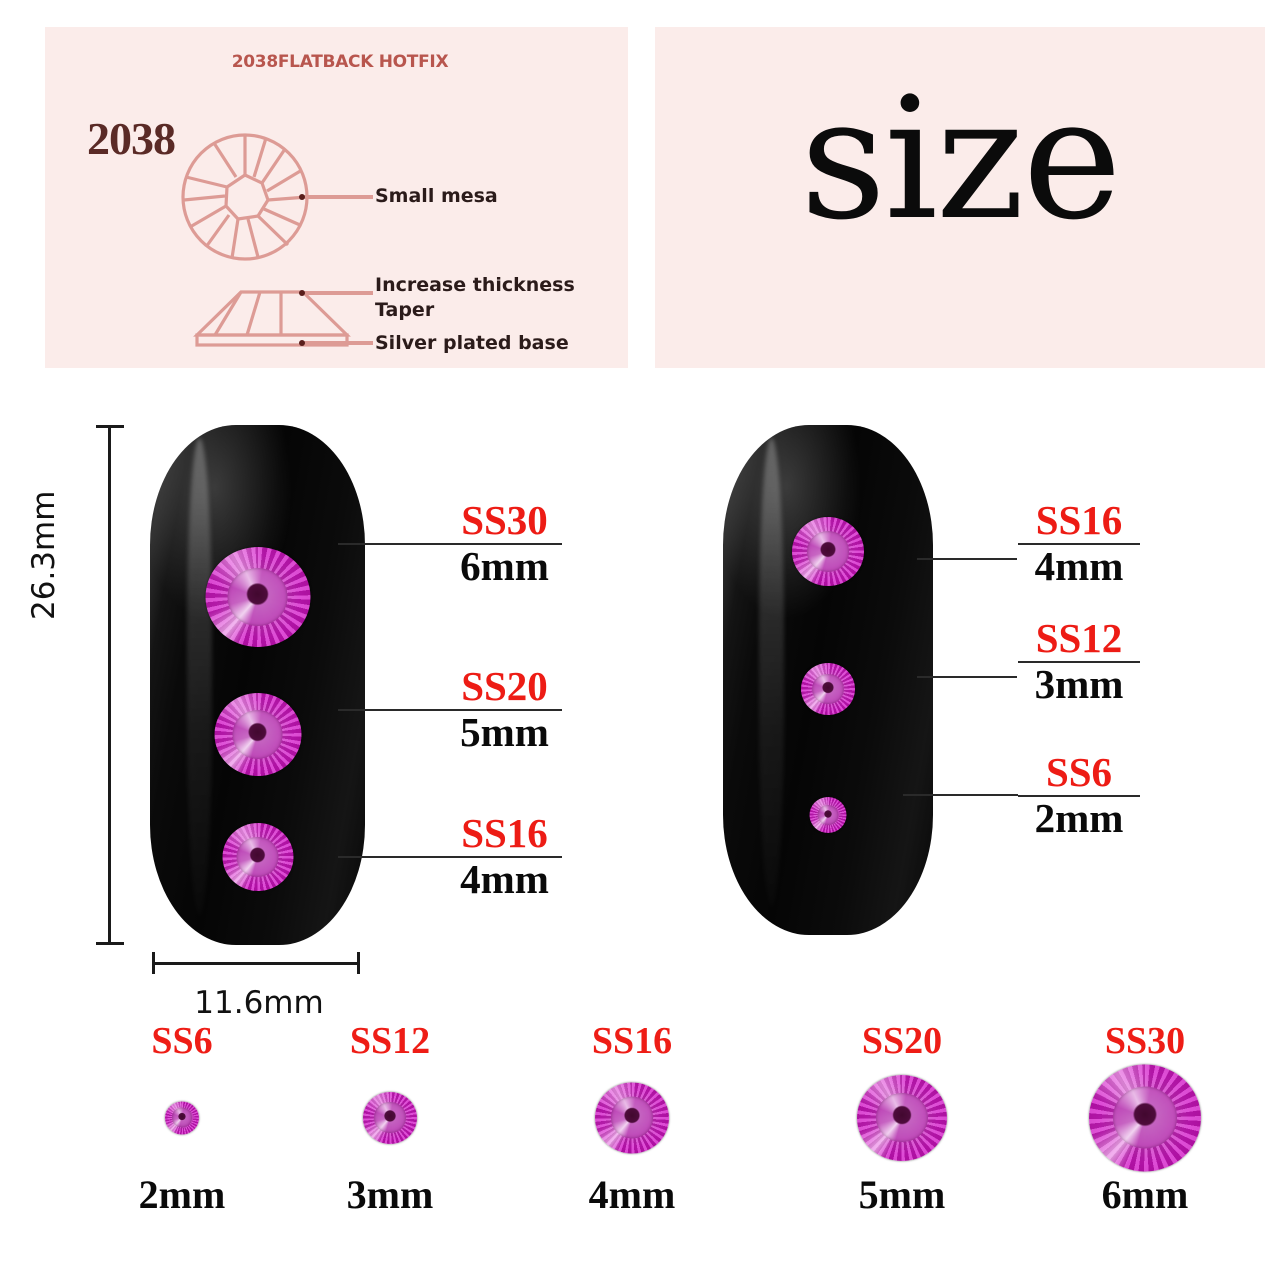  Describe the element at coordinates (44, 555) in the screenshot. I see `height-dimension-label: 26.3mm` at that location.